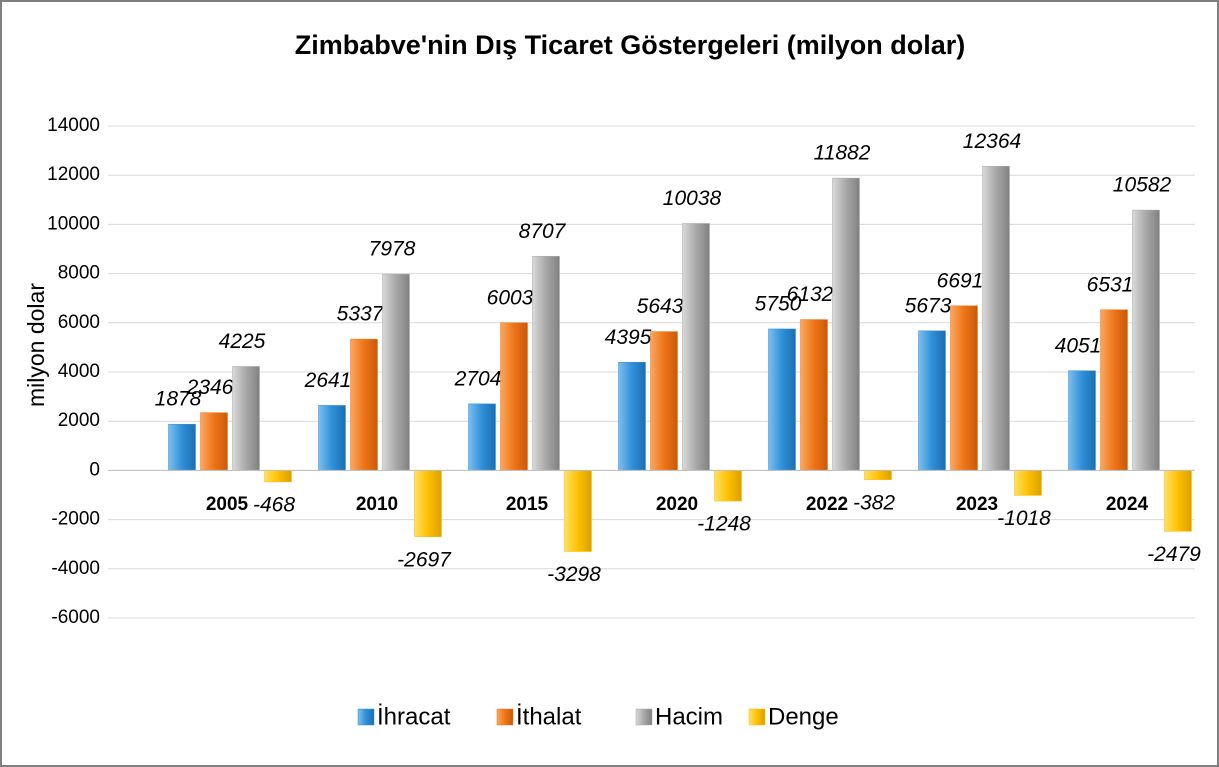 The image size is (1219, 767). What do you see at coordinates (543, 231) in the screenshot?
I see `value-label: 8707` at bounding box center [543, 231].